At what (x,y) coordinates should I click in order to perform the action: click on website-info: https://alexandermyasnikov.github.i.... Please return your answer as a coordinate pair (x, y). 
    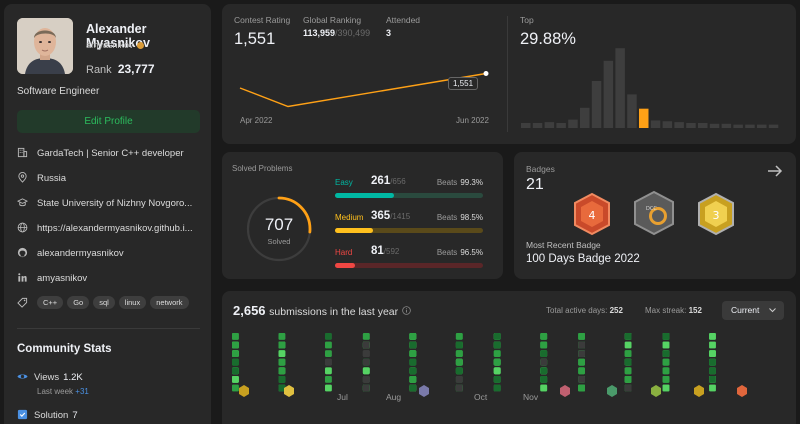
    Looking at the image, I should click on (105, 228).